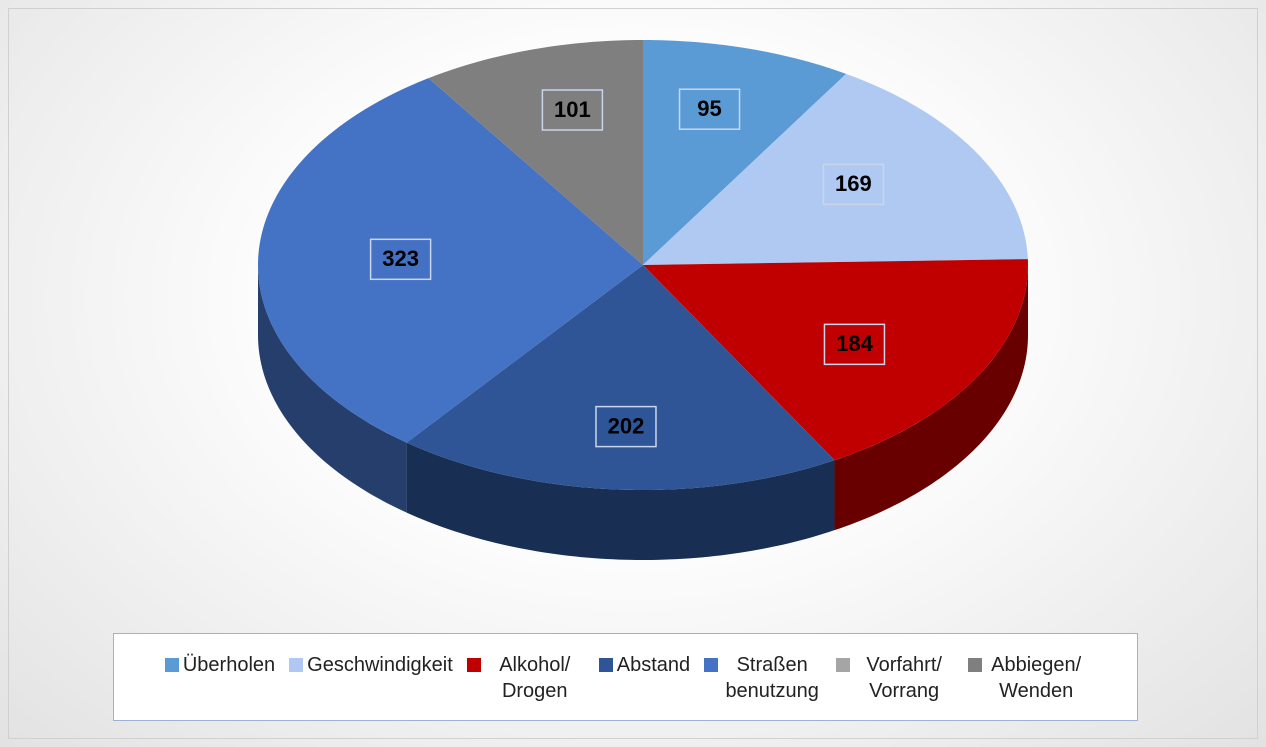  I want to click on legend-item: Überholen, so click(220, 665).